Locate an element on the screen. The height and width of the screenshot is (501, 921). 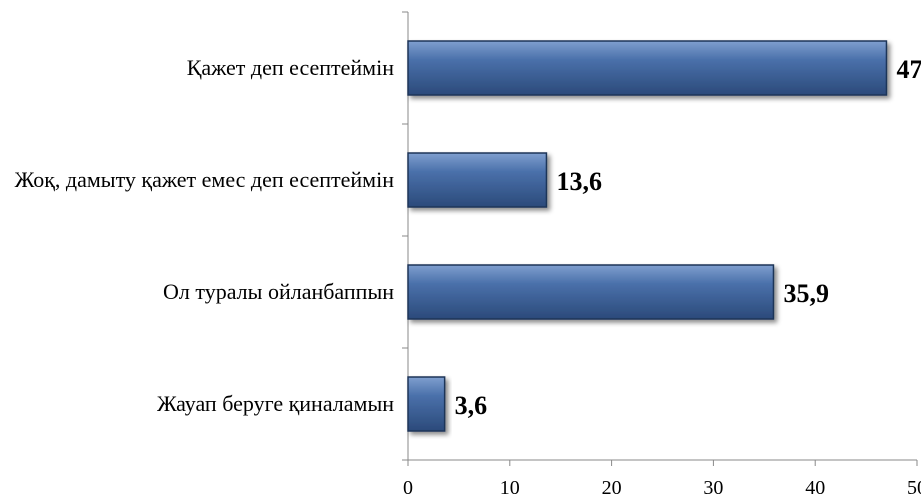
category-label: Ол туралы ойланбаппын is located at coordinates (278, 291).